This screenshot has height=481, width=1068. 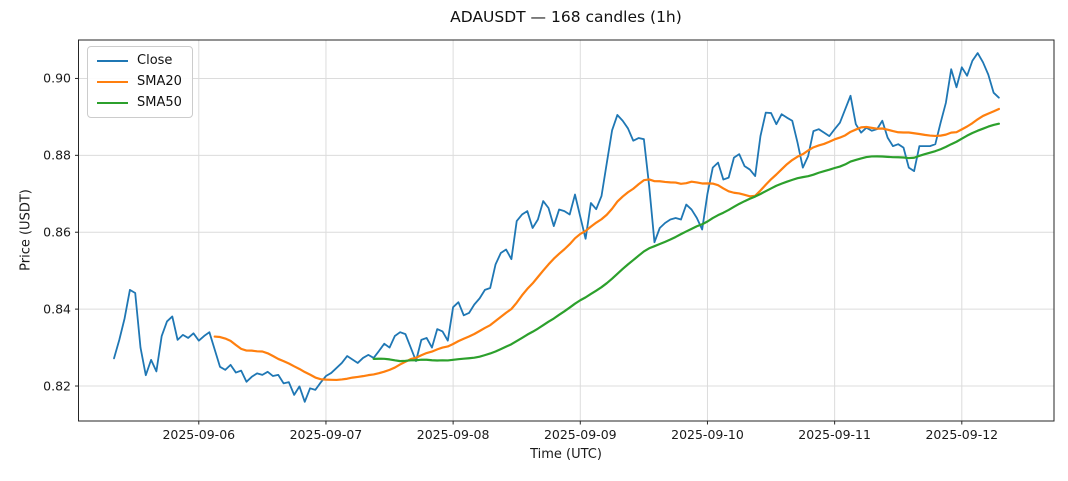 What do you see at coordinates (453, 434) in the screenshot?
I see `x-tick-label: 2025-09-08` at bounding box center [453, 434].